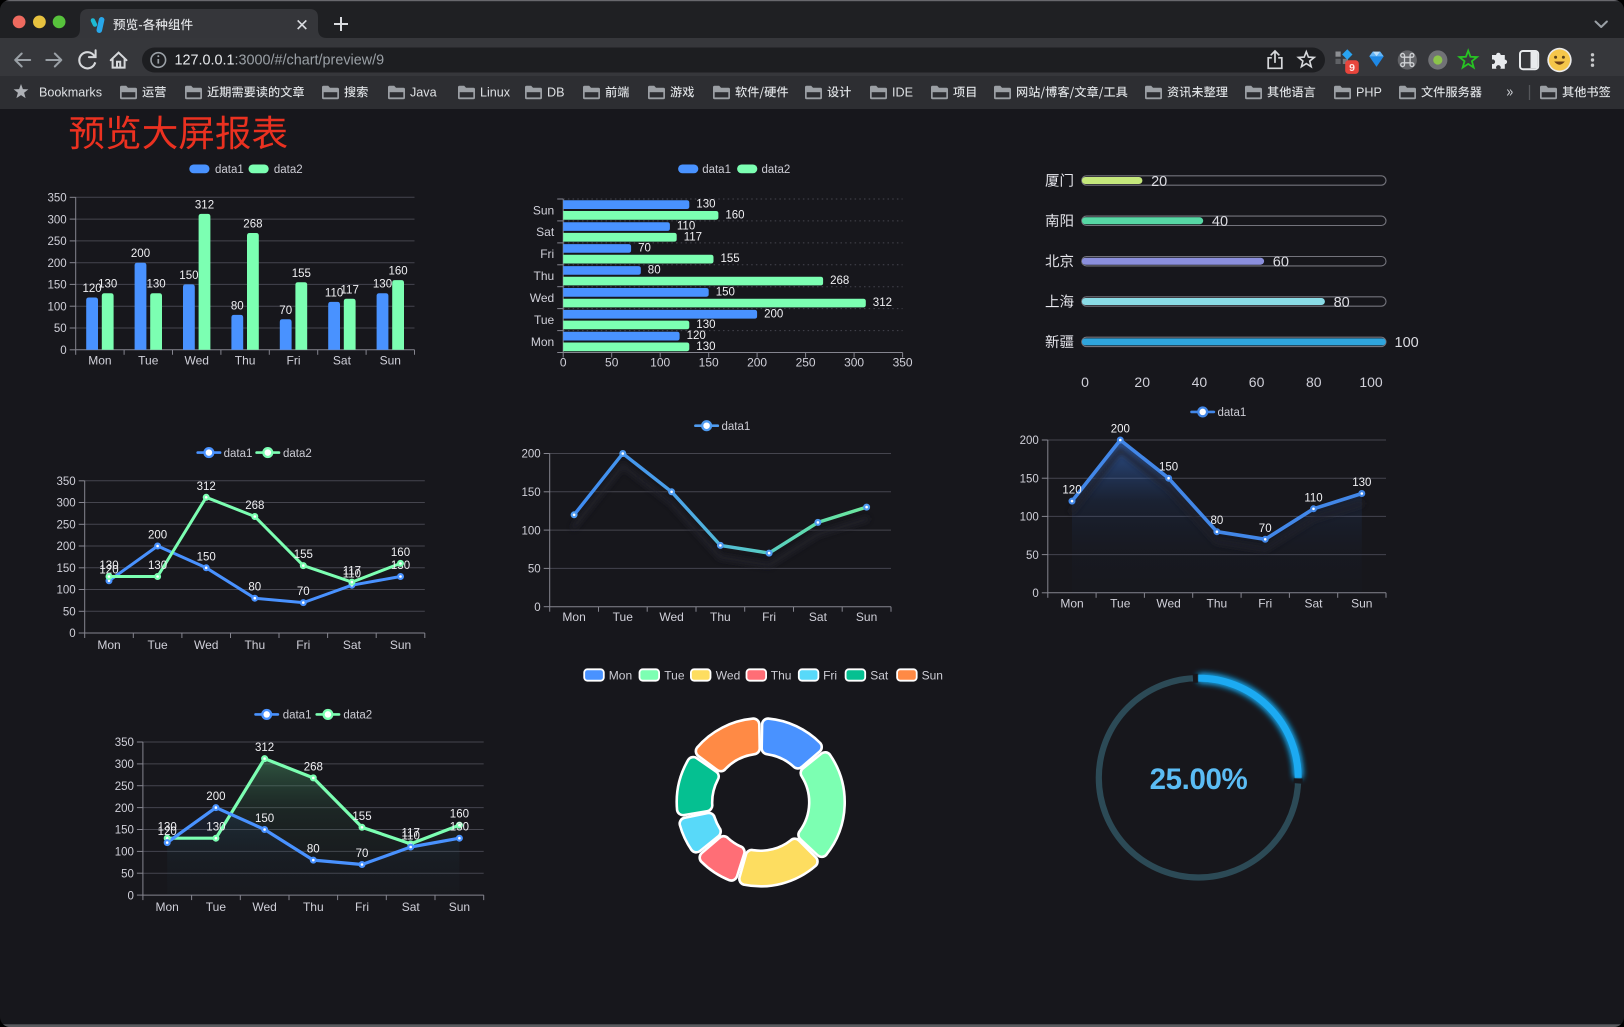 The image size is (1624, 1027). Describe the element at coordinates (734, 215) in the screenshot. I see `svg-text: 160` at that location.